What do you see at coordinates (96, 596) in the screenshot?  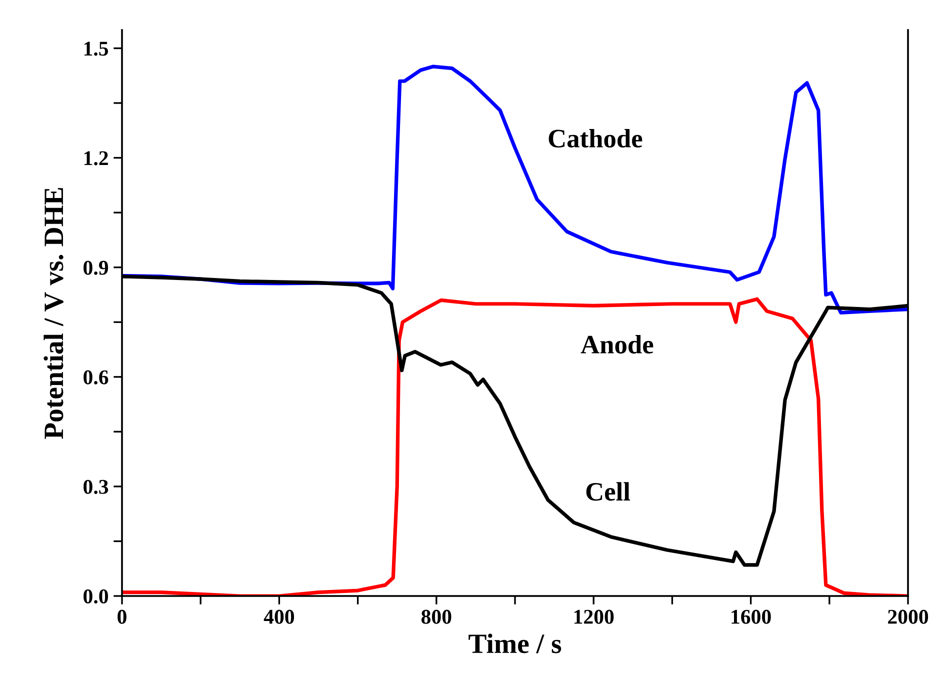 I see `y-tick-label: 0.0` at bounding box center [96, 596].